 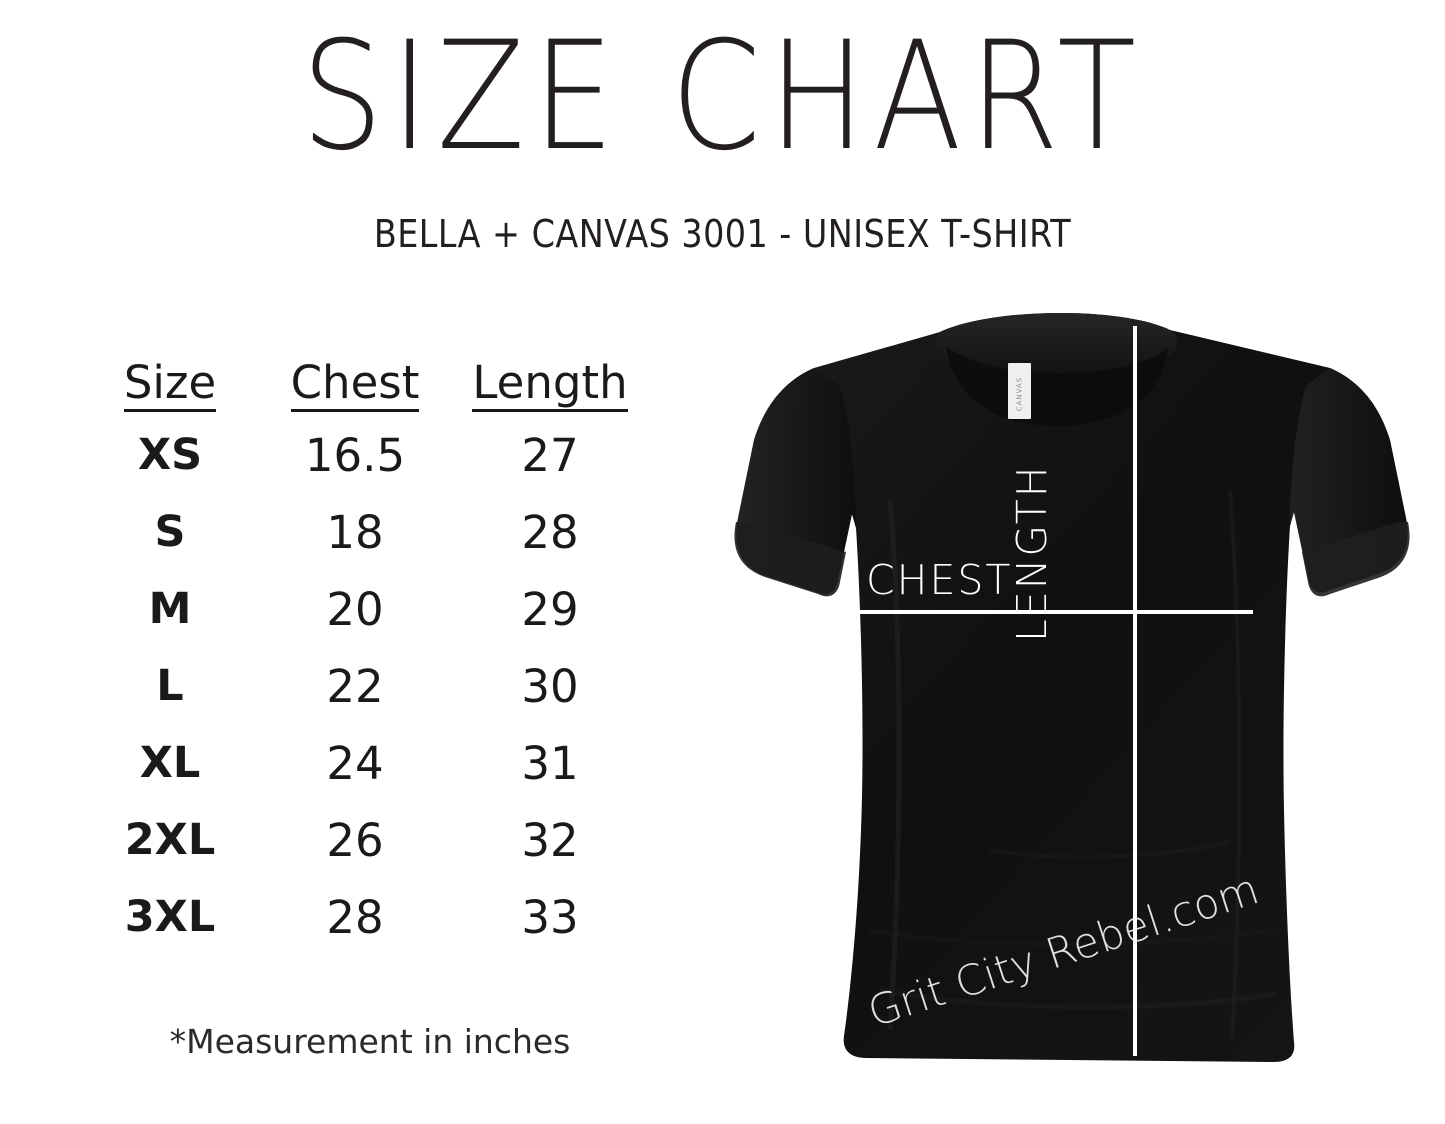 I want to click on length-measurement-line, so click(x=1135, y=691).